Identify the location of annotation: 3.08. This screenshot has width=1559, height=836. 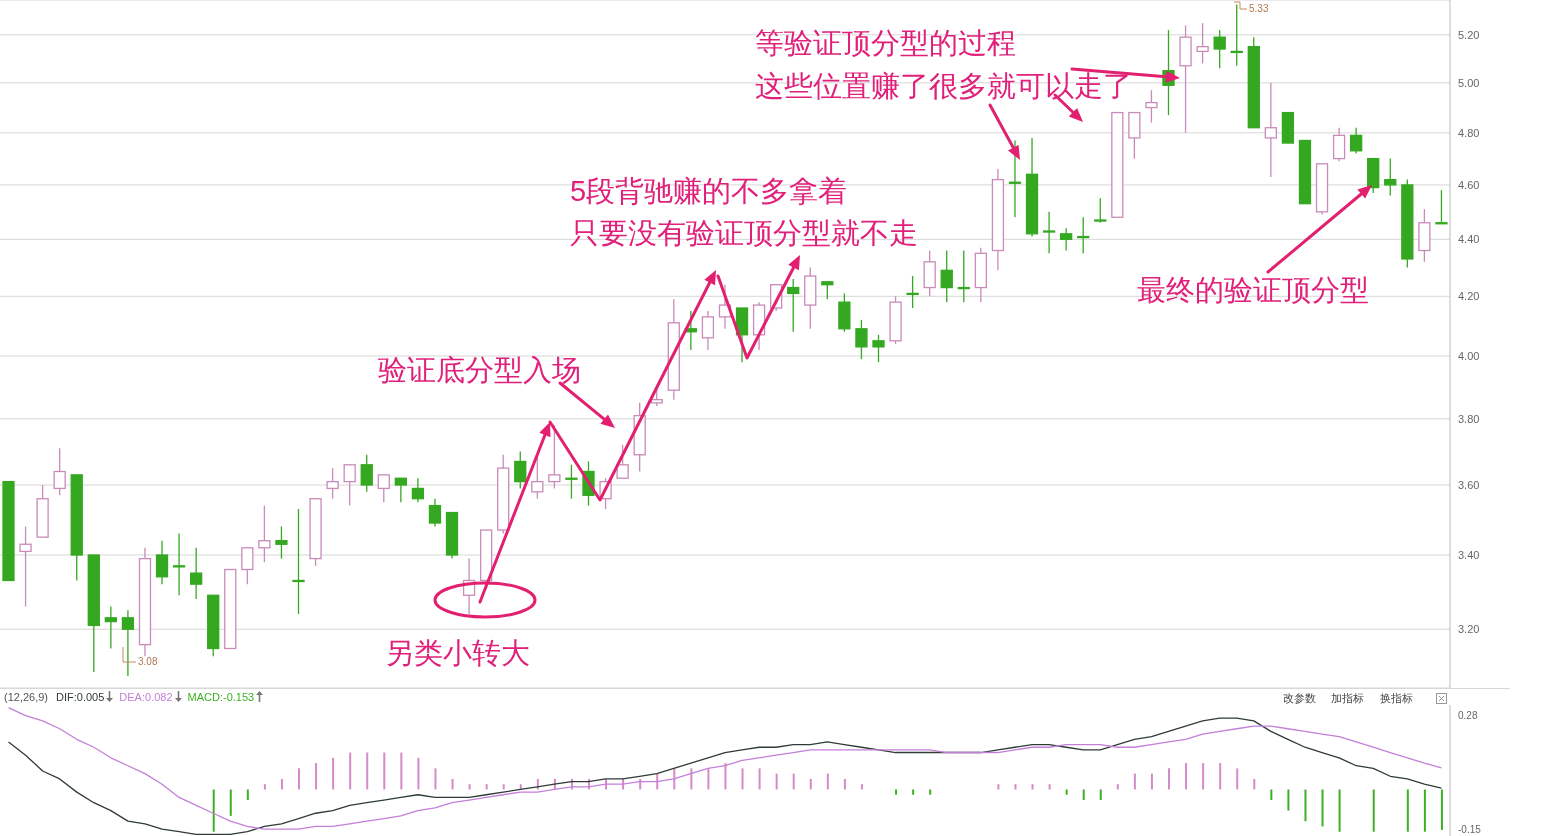
(148, 661).